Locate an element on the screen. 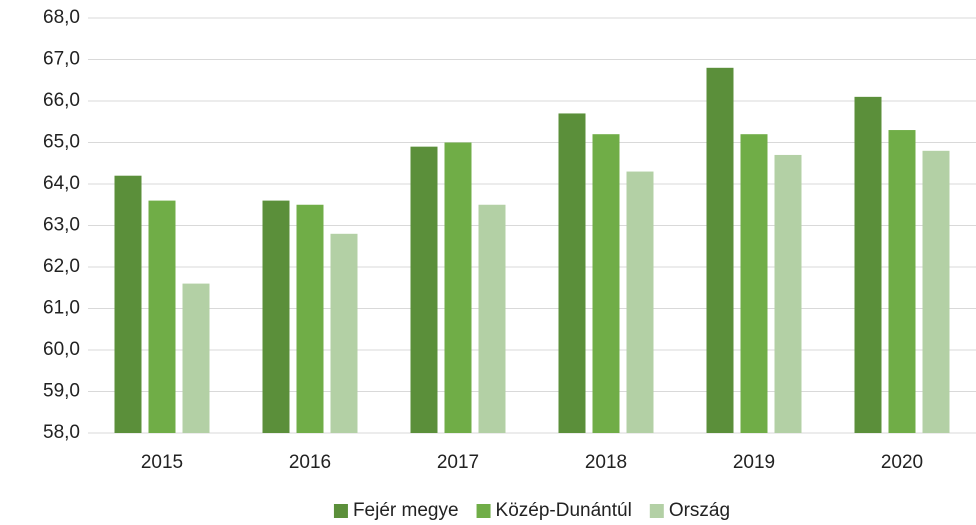  y-tick-label: 61,0 is located at coordinates (61, 308).